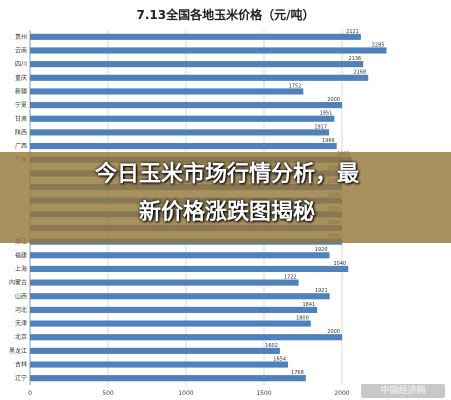 The height and width of the screenshot is (400, 451). I want to click on category-label: 新疆, so click(21, 91).